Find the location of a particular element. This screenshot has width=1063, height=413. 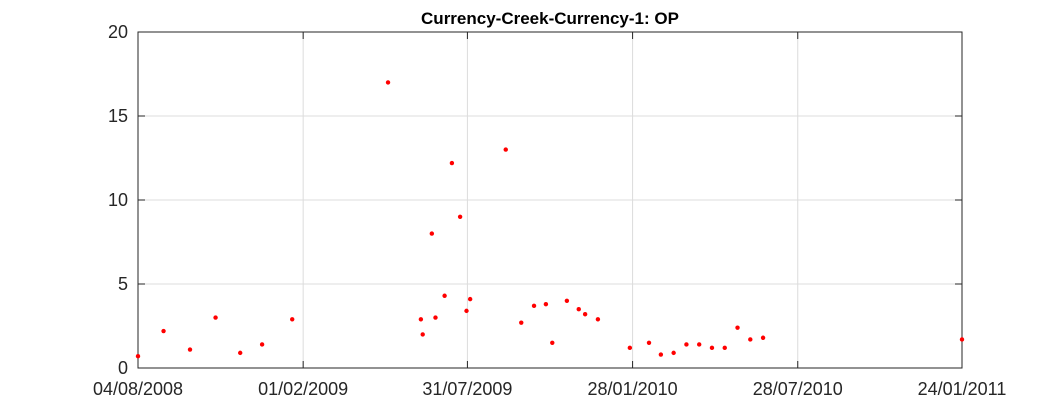

x-tick-label: 04/08/2008 is located at coordinates (138, 389).